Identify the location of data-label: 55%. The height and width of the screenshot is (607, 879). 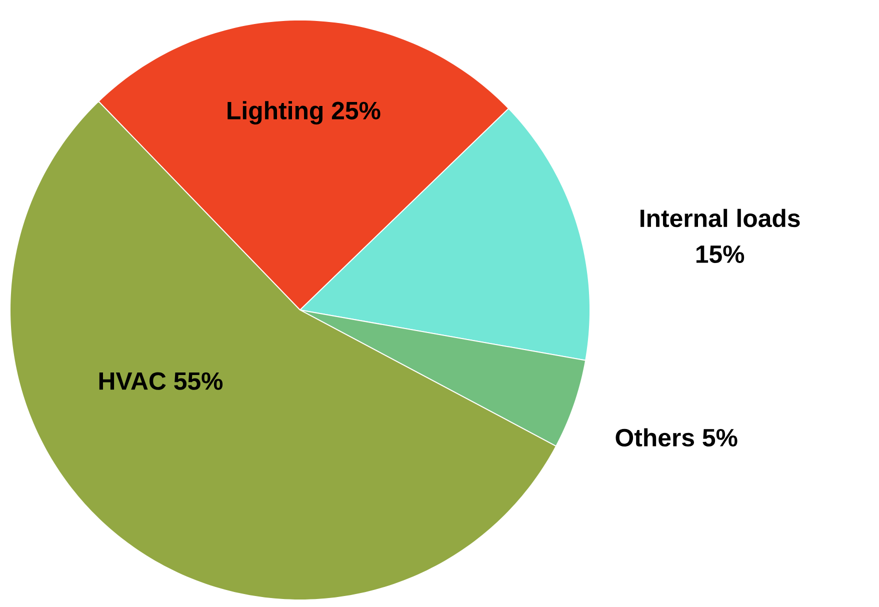
(198, 381).